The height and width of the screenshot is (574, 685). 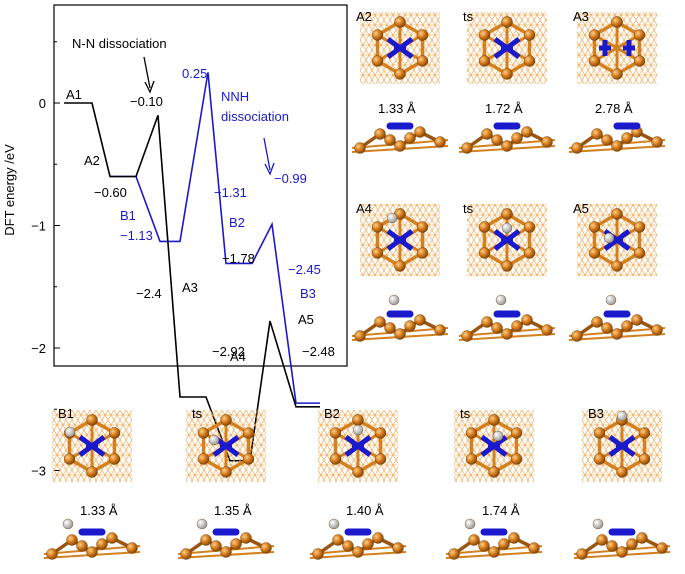 I want to click on panel-bottom-b2, so click(x=358, y=485).